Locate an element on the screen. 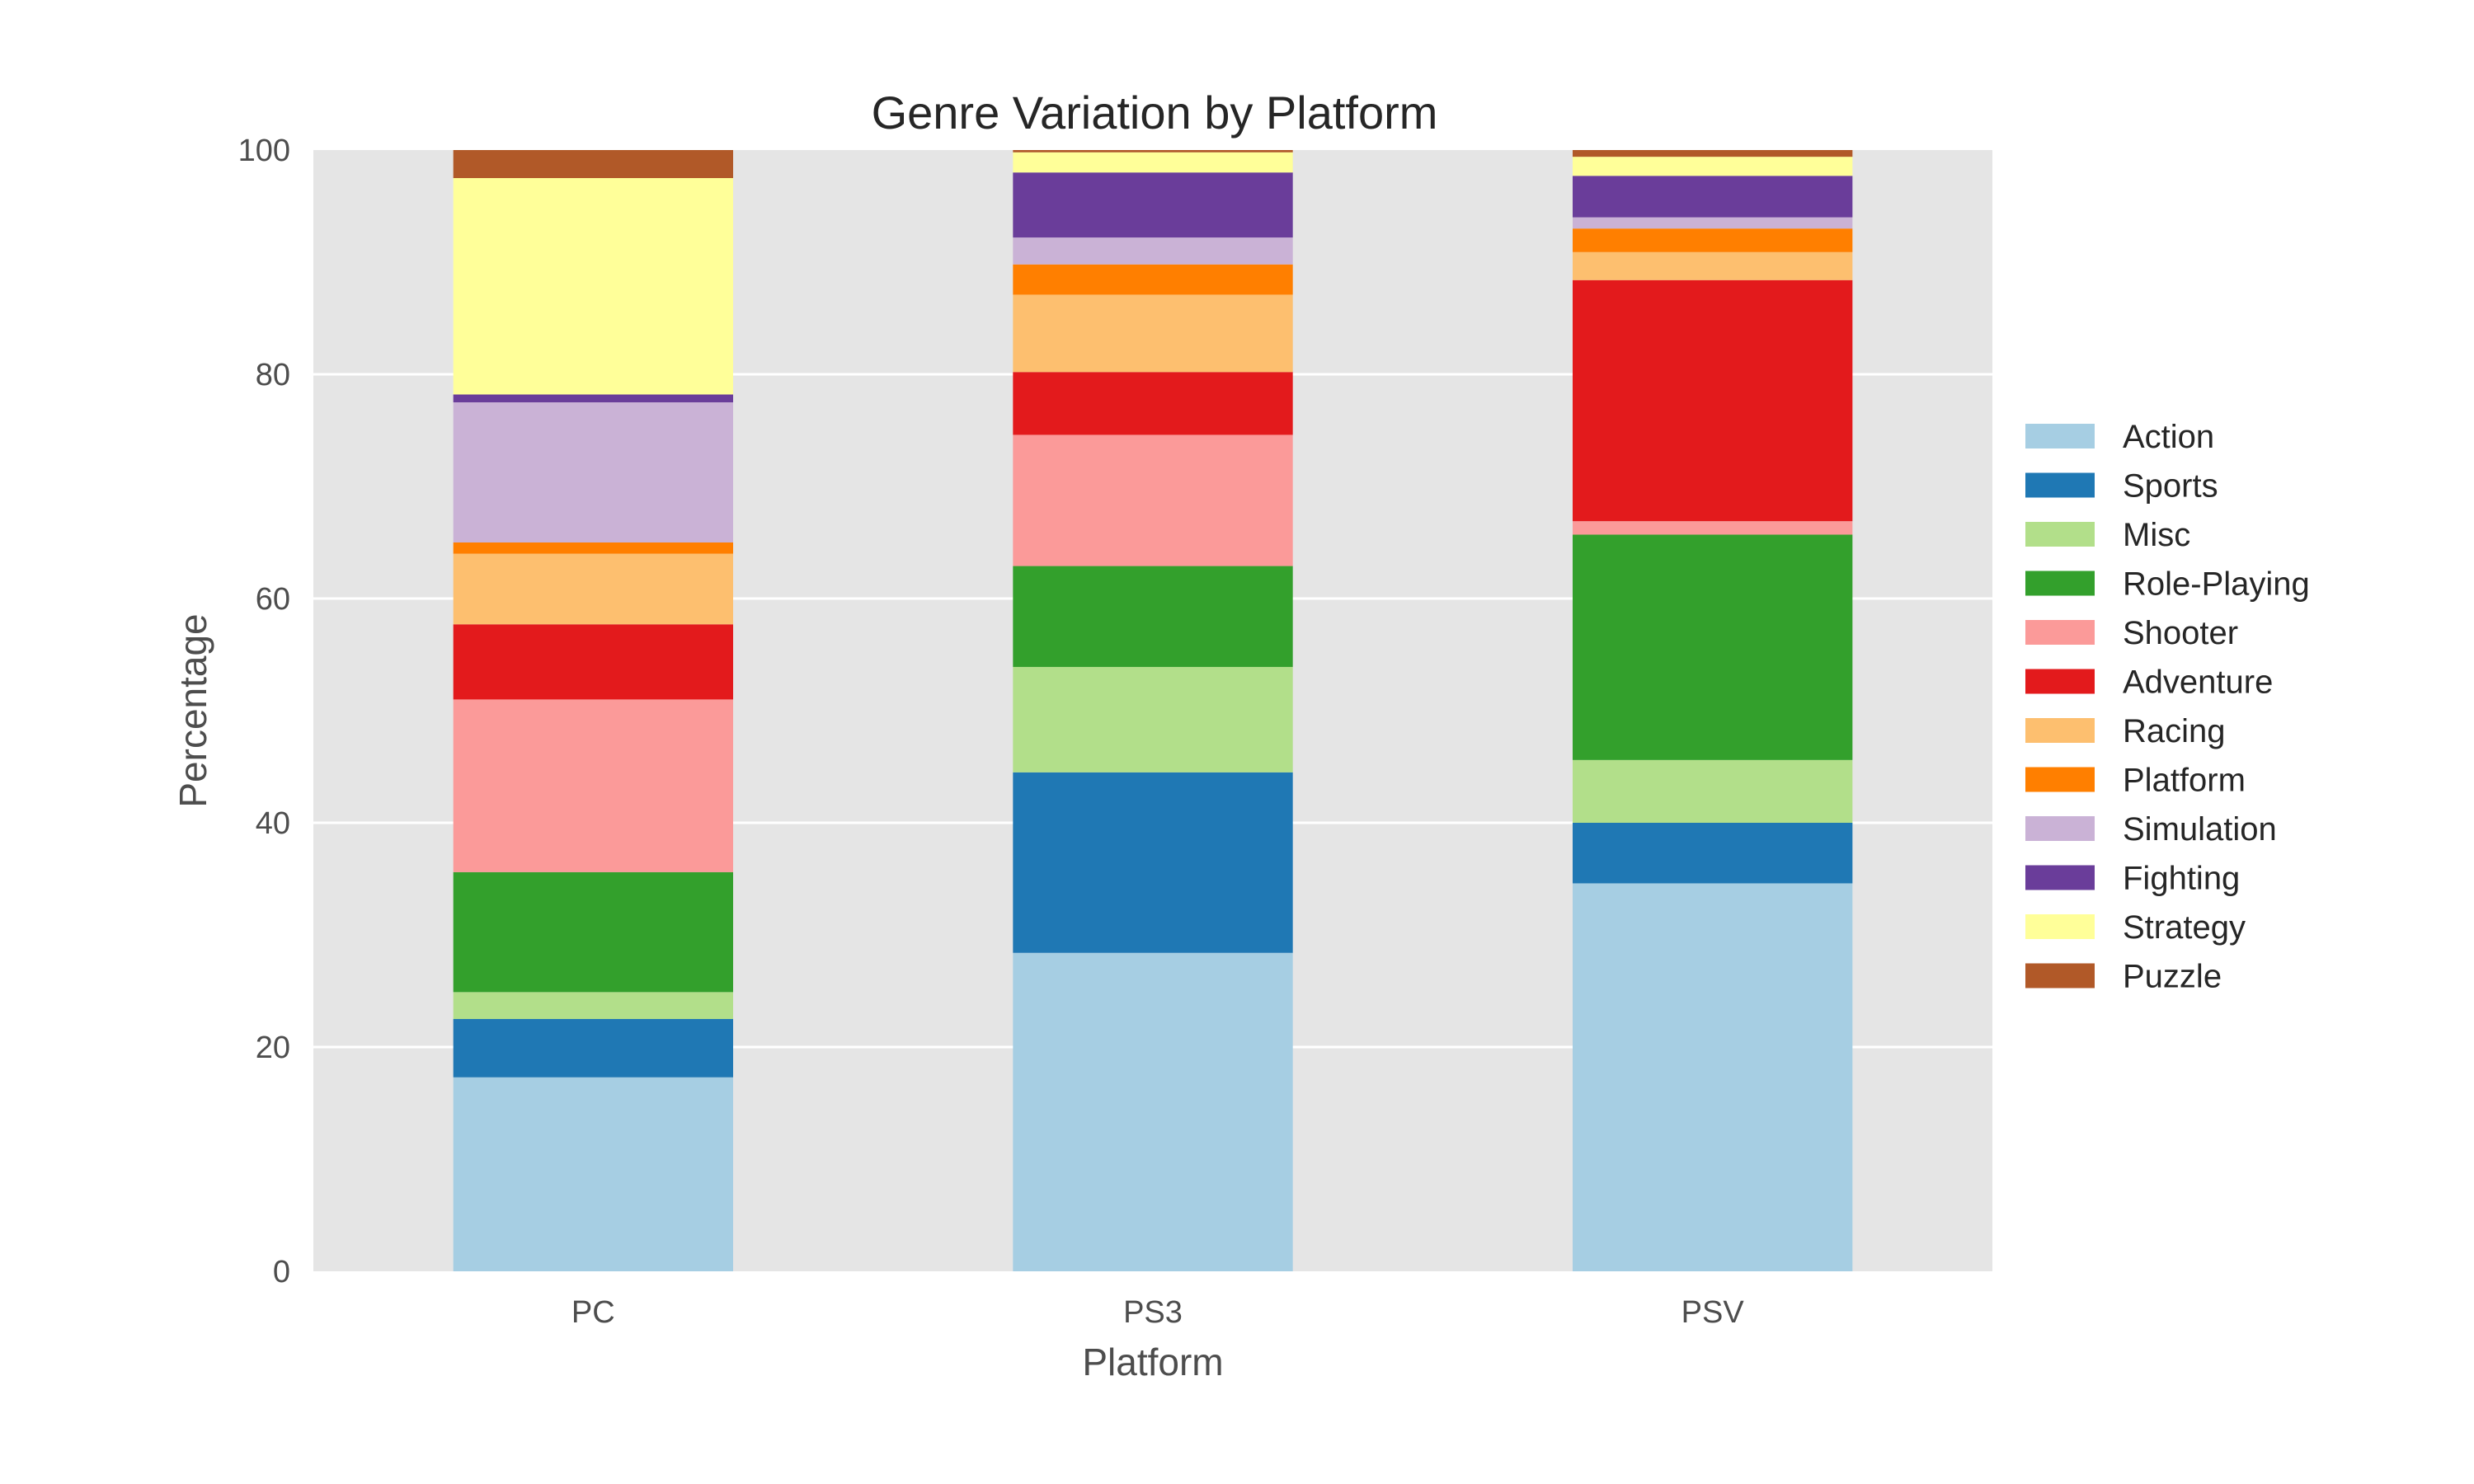 This screenshot has width=2474, height=1484. bar-pc-platform is located at coordinates (593, 548).